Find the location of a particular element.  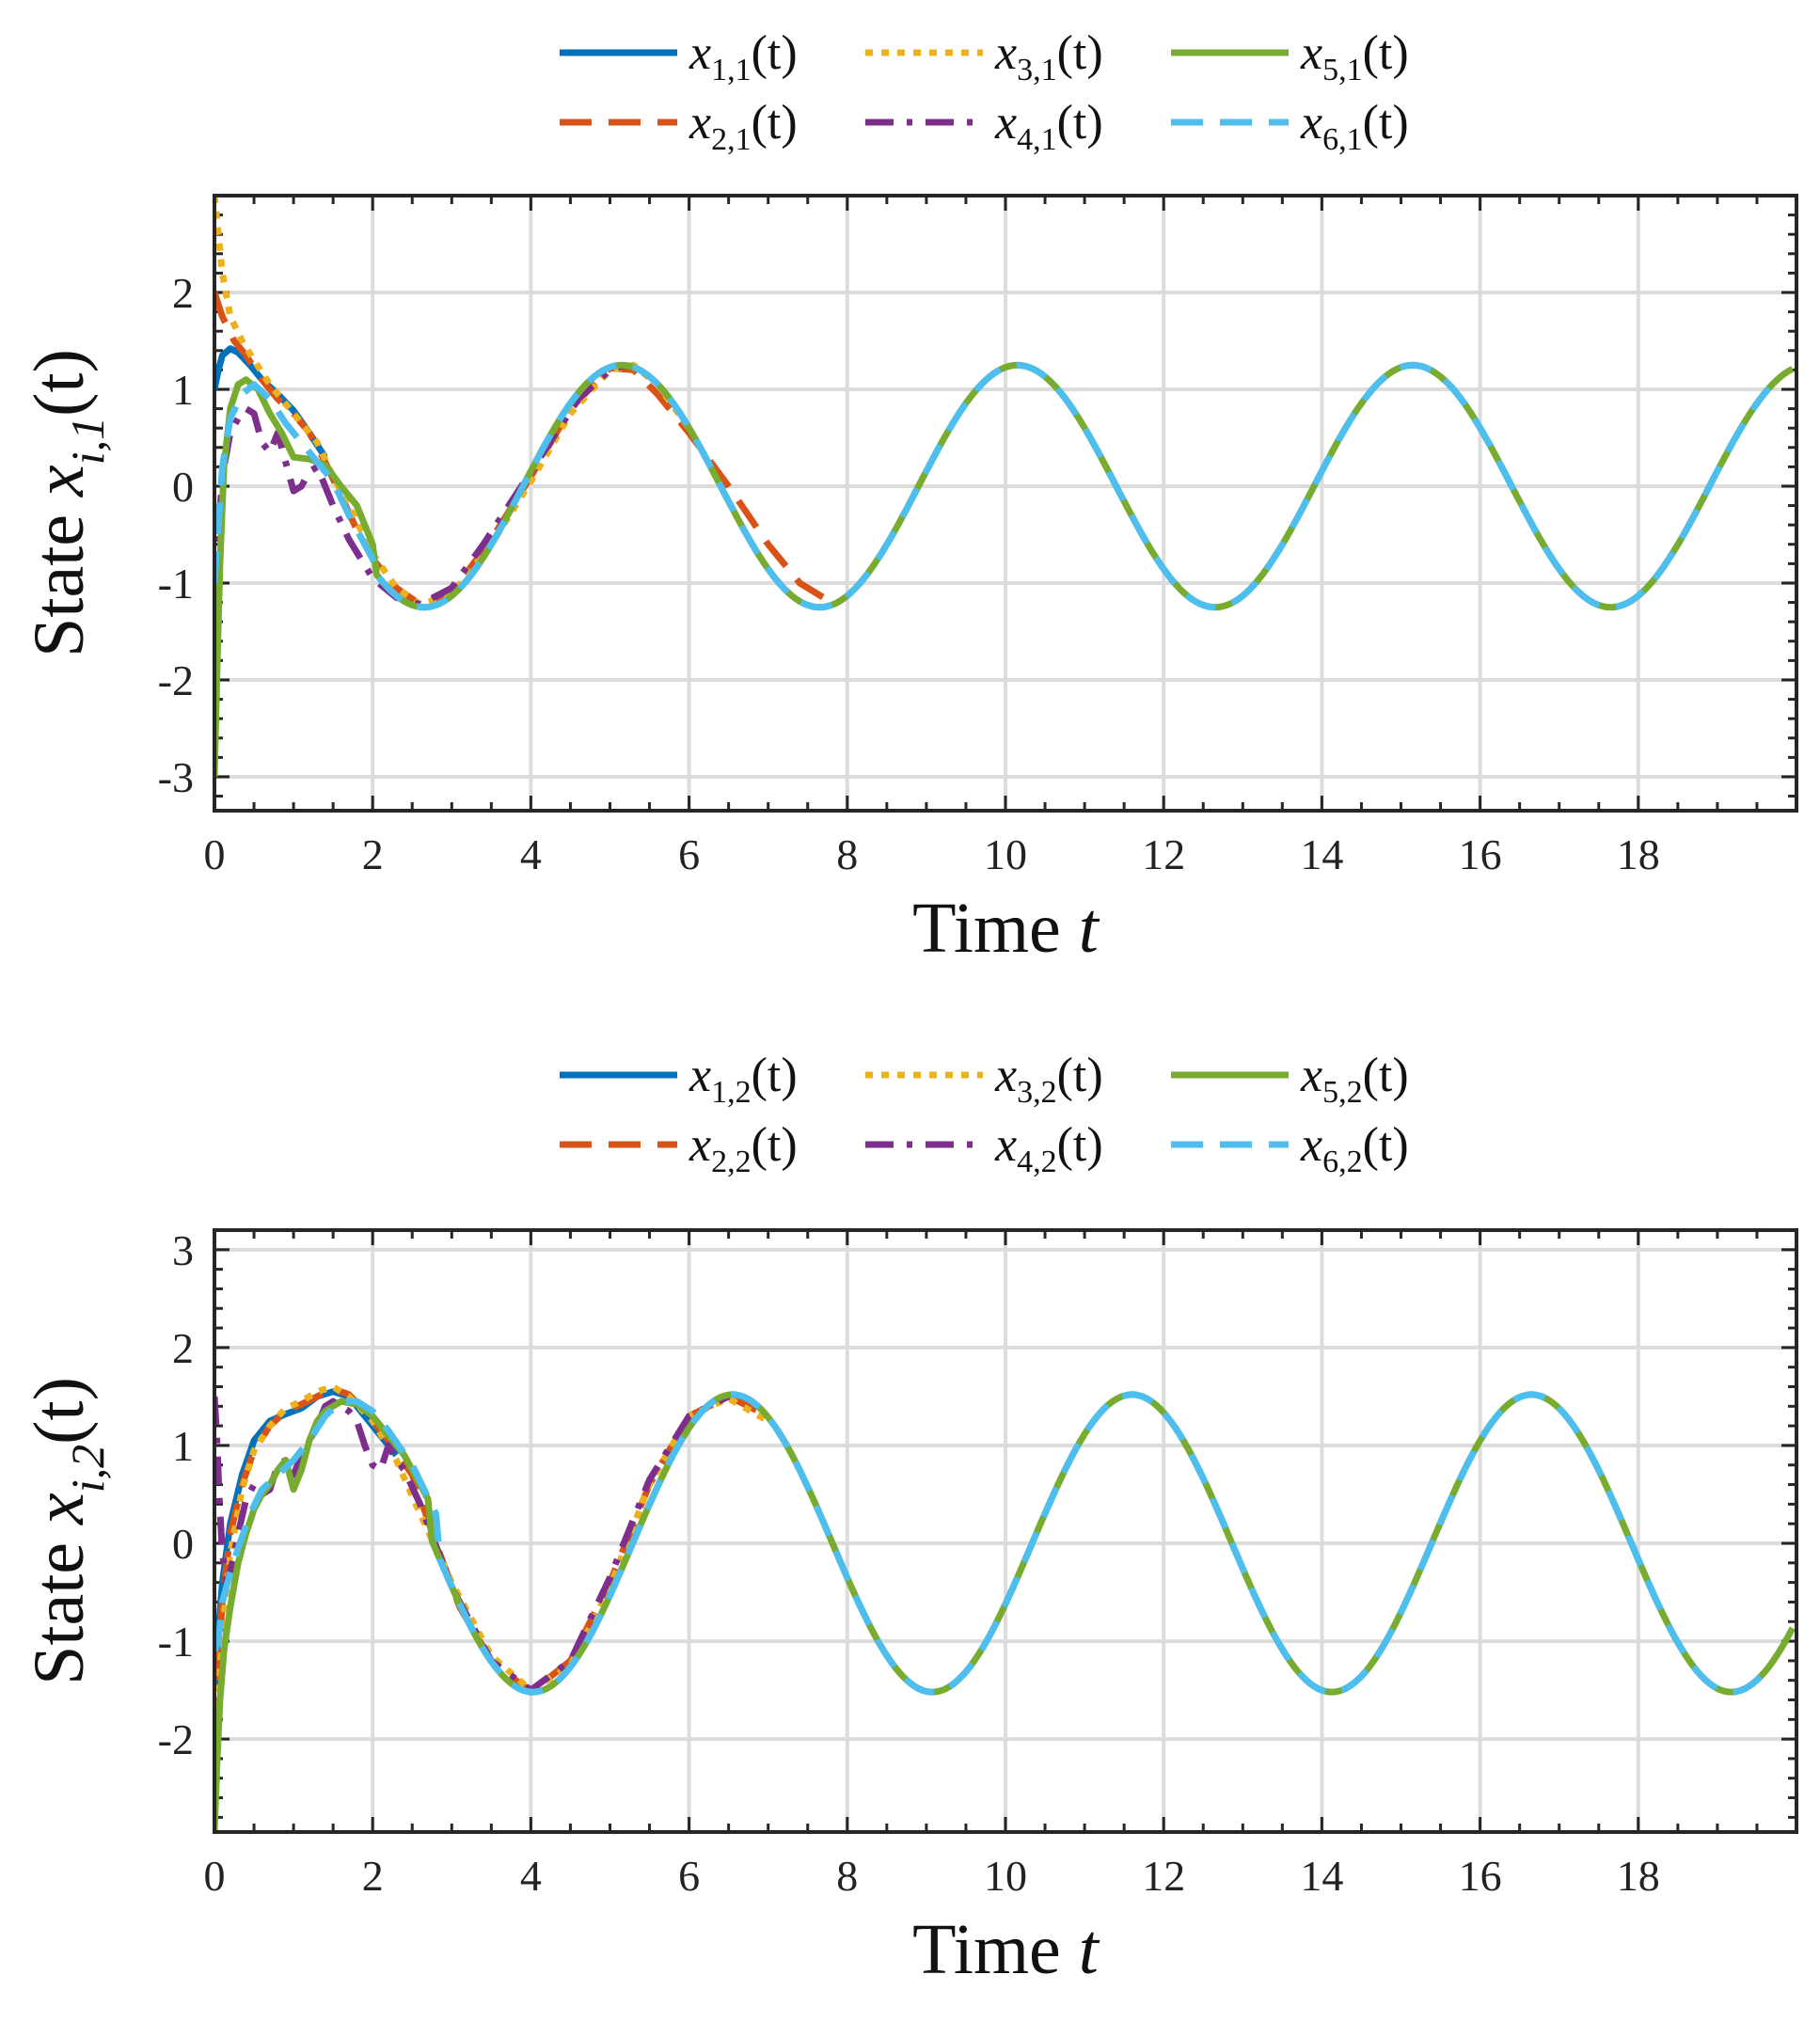

legend-label: x2,1(t) is located at coordinates (743, 126).